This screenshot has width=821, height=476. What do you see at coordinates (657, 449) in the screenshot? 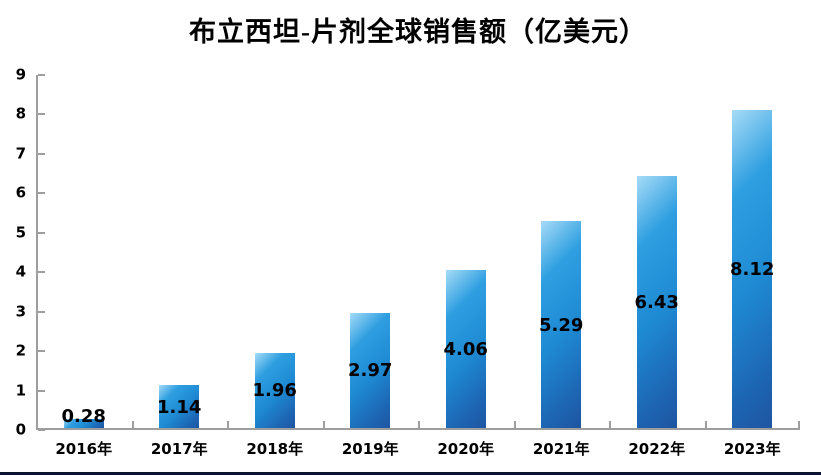
I see `x-tick-label: 2022年` at bounding box center [657, 449].